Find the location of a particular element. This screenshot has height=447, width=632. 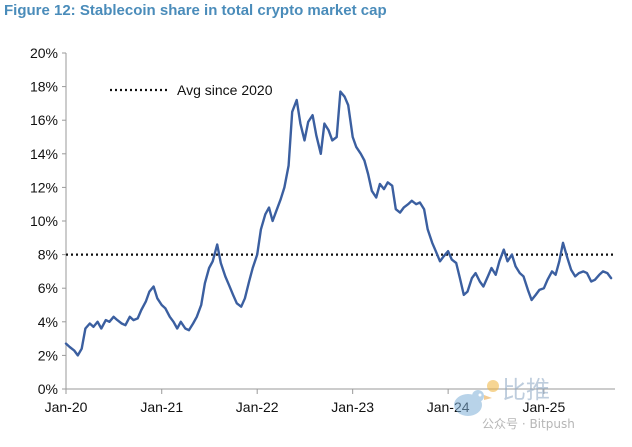

y-tick-label: 16% is located at coordinates (44, 120).